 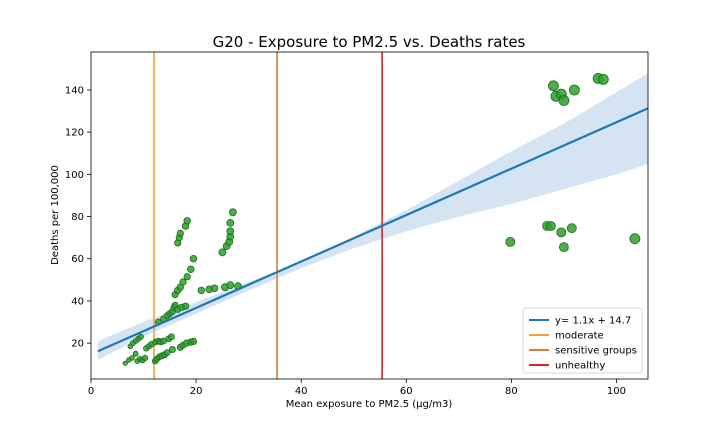 What do you see at coordinates (616, 391) in the screenshot?
I see `x-tick-label: 100` at bounding box center [616, 391].